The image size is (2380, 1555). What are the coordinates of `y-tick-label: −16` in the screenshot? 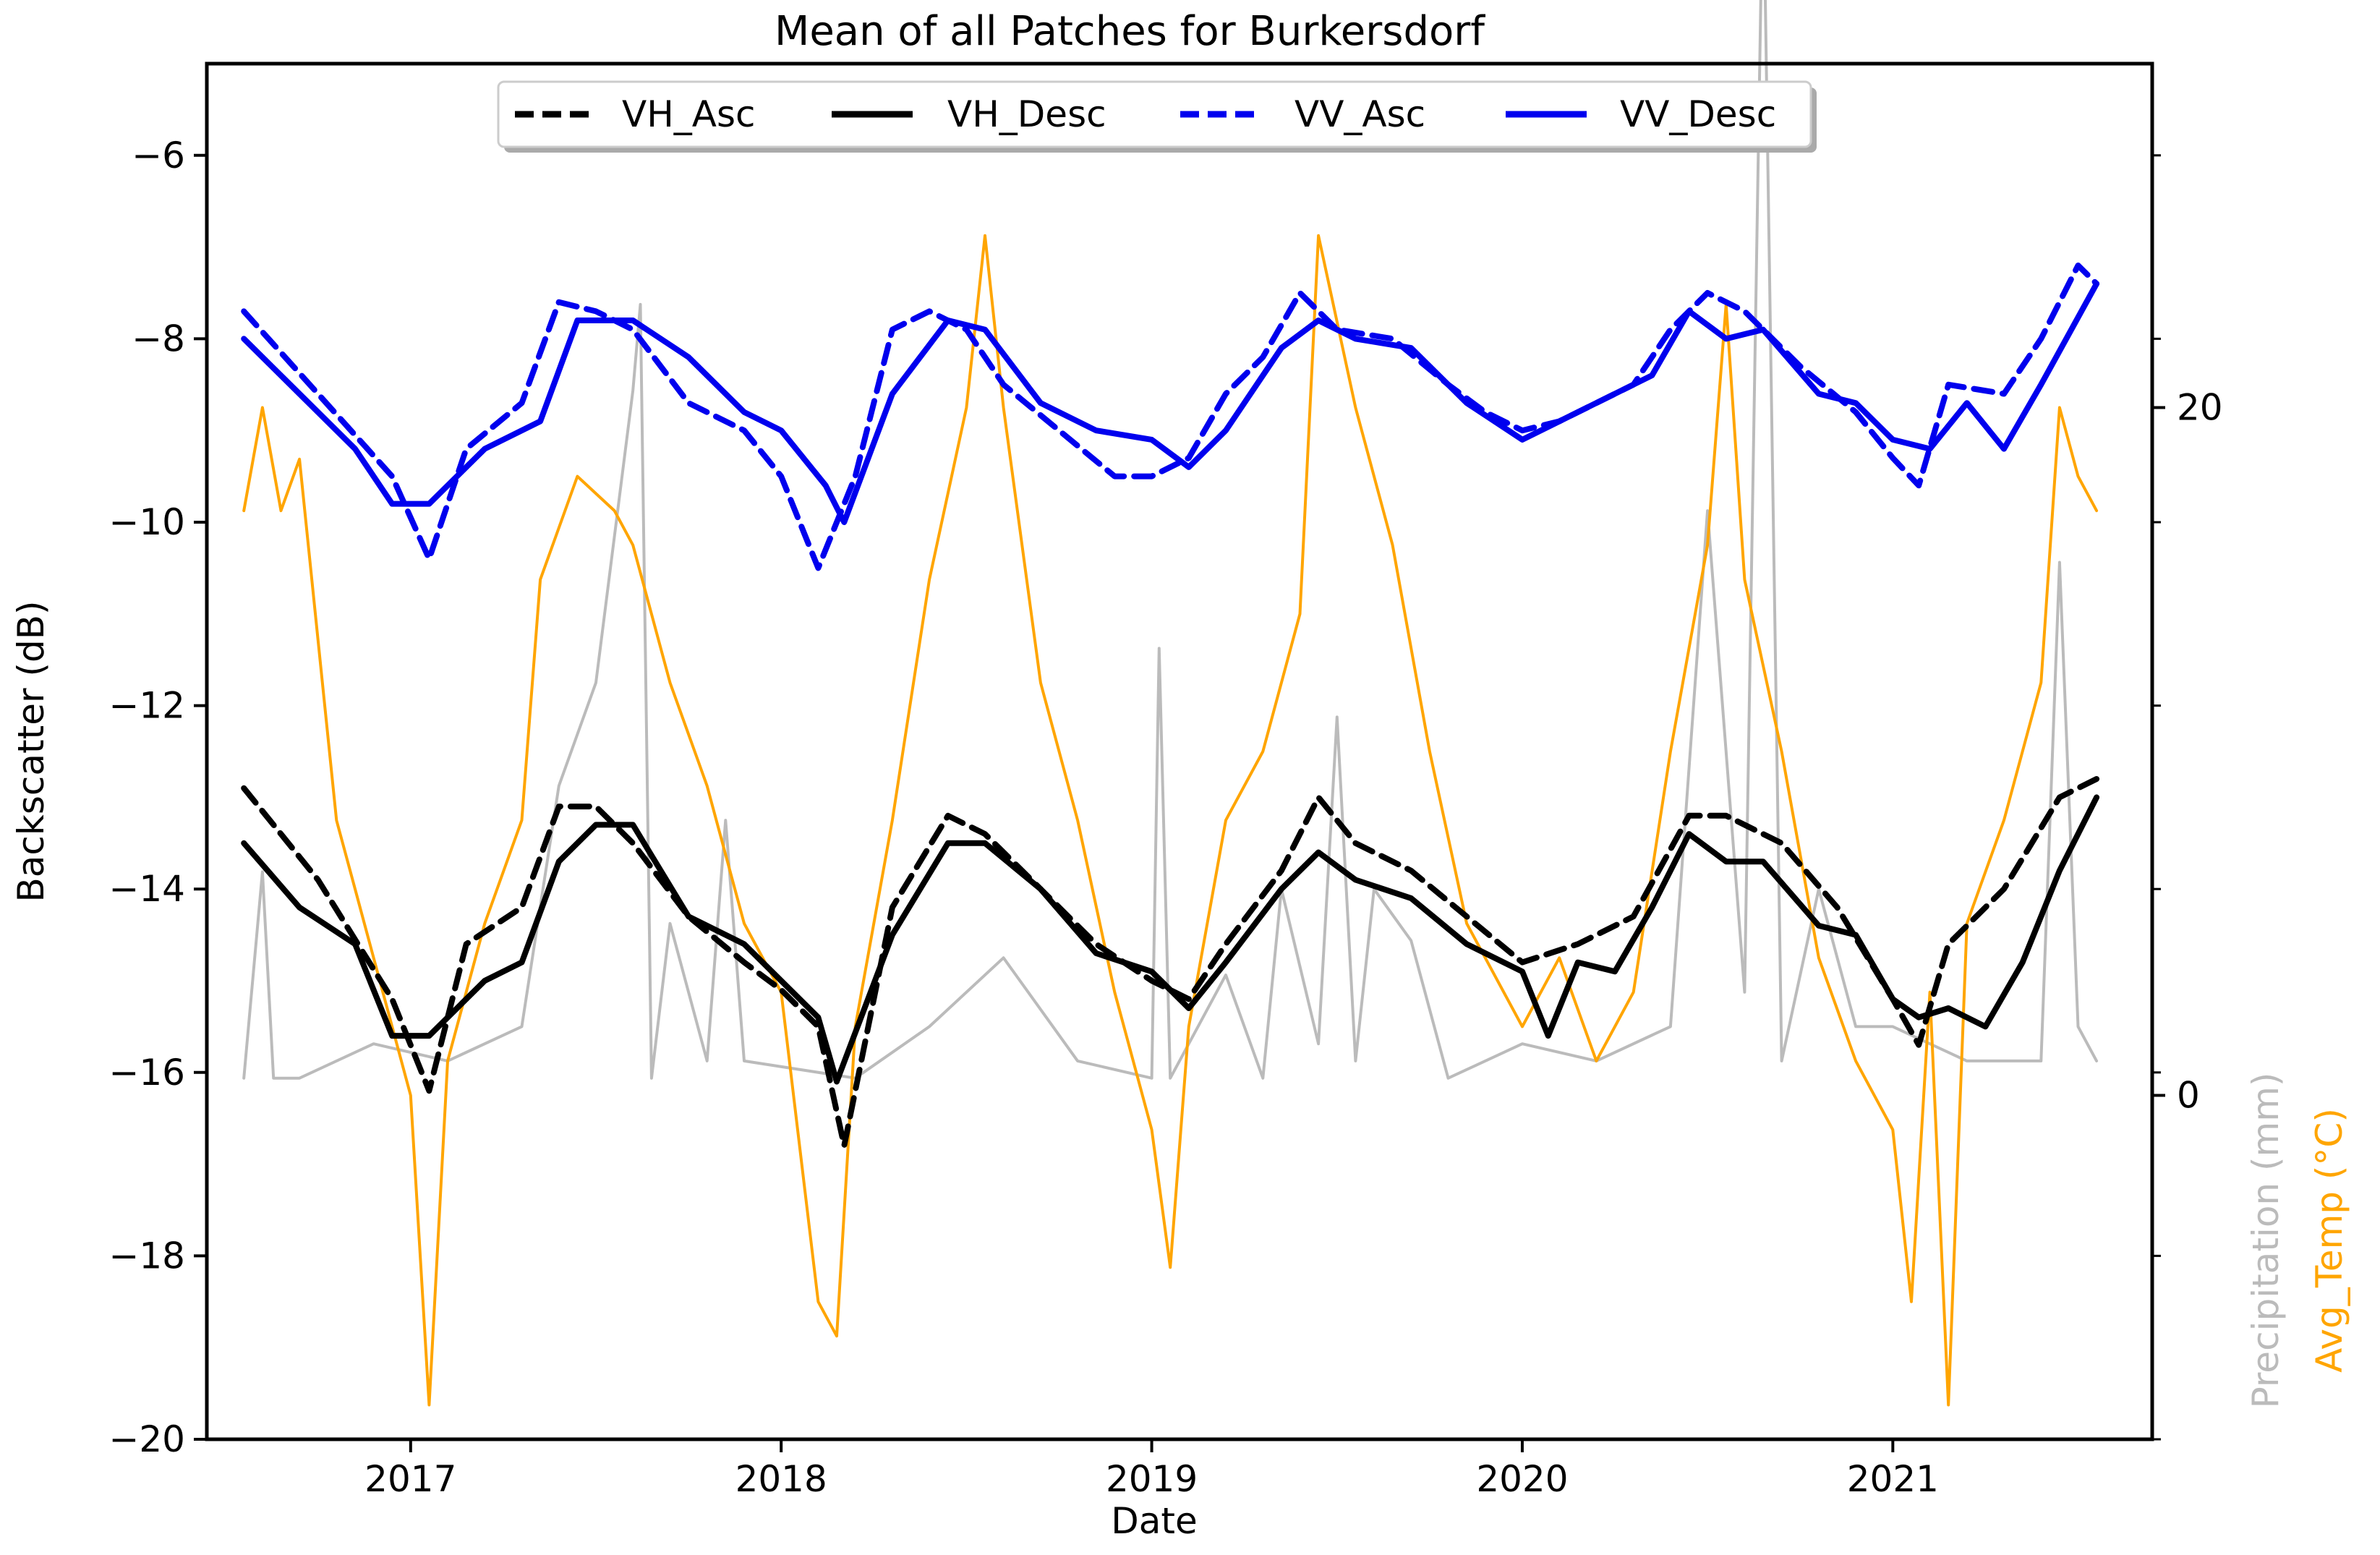 It's located at (146, 1073).